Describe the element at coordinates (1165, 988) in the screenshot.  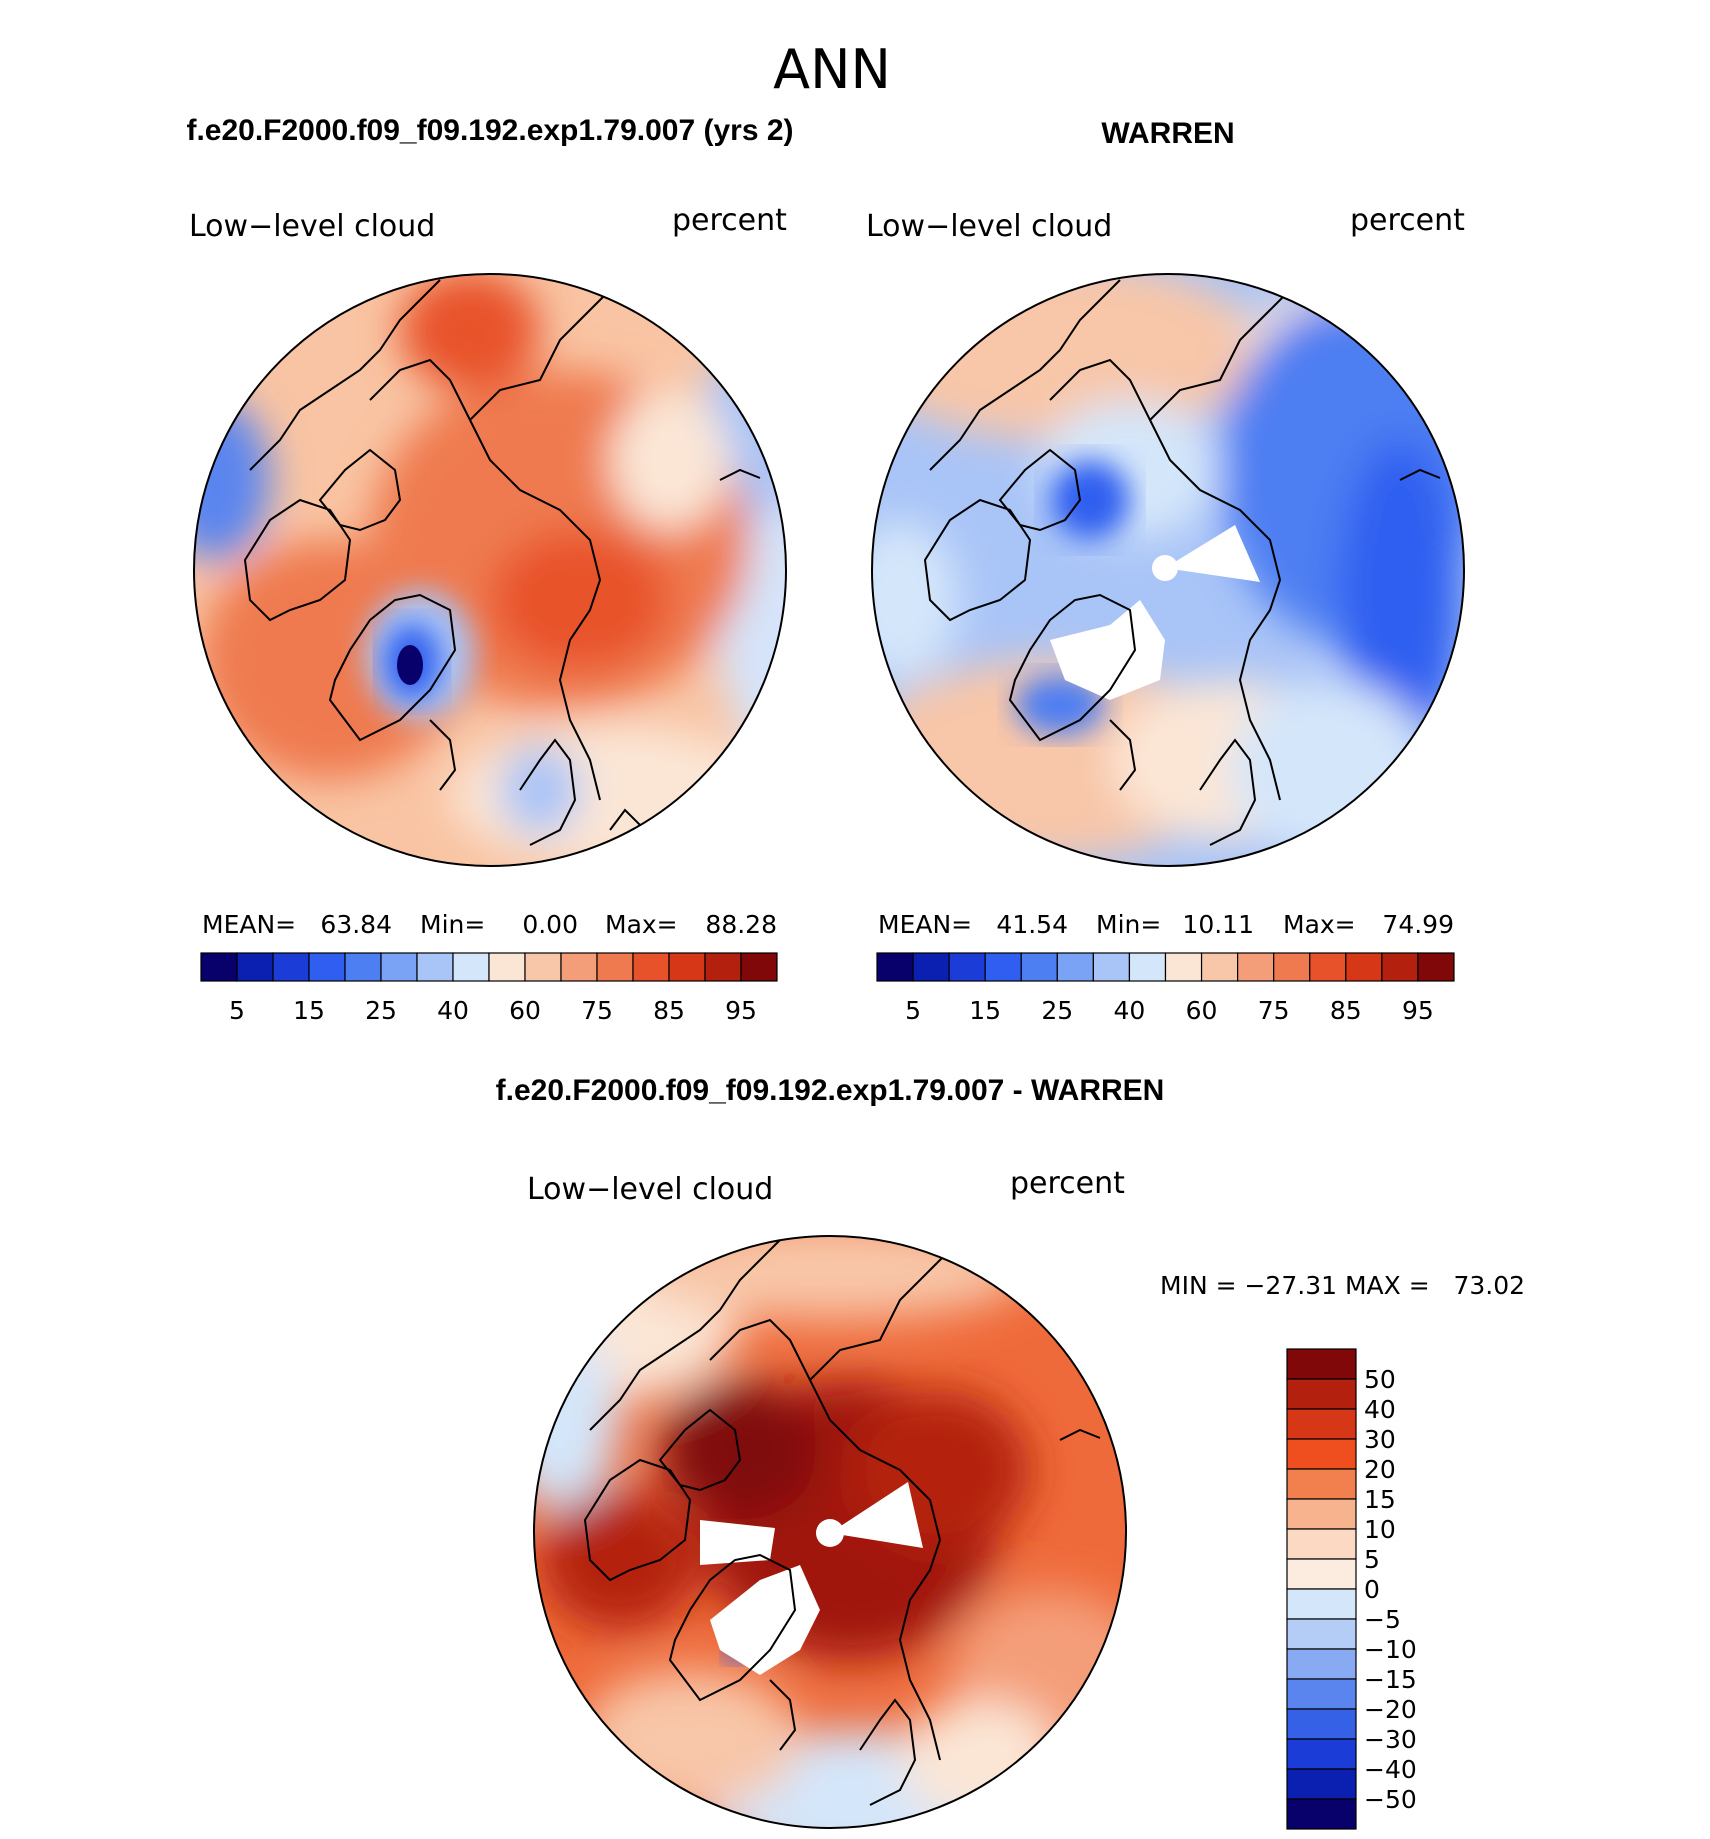
I see `panel-b-colorbar: 5 15 25 40 60 75 85 95` at that location.